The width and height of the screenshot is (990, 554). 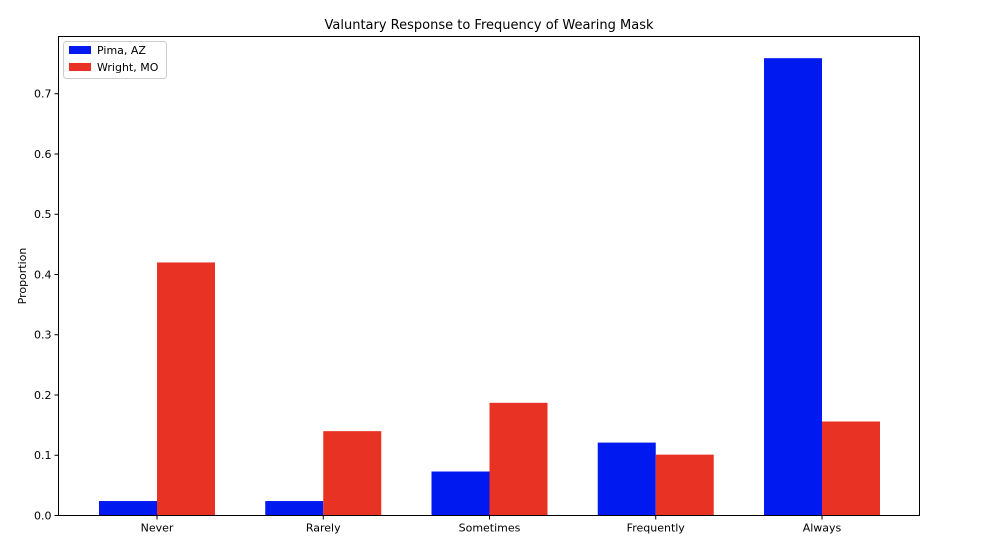 What do you see at coordinates (43, 395) in the screenshot?
I see `y-tick-label: 0.2` at bounding box center [43, 395].